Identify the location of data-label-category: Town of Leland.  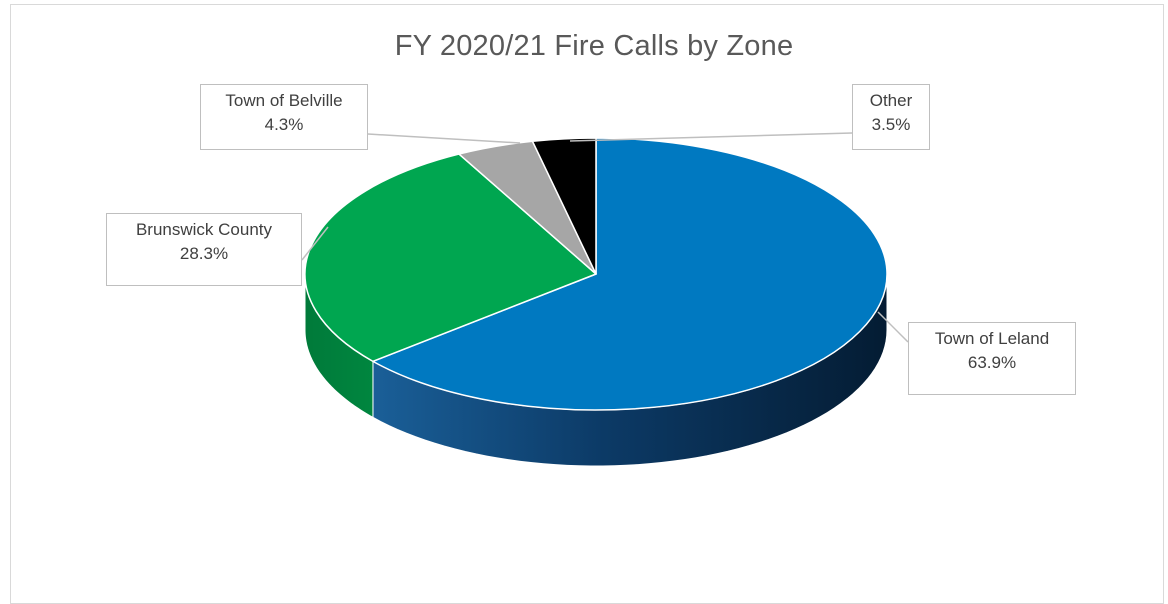
(992, 338).